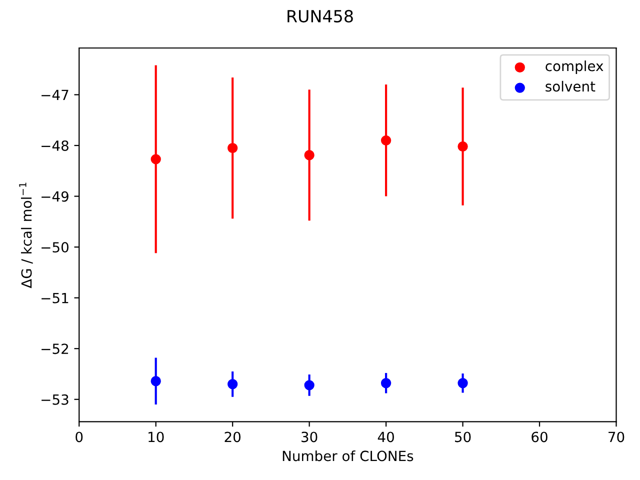 The width and height of the screenshot is (640, 480). Describe the element at coordinates (575, 67) in the screenshot. I see `legend-label: complex` at that location.